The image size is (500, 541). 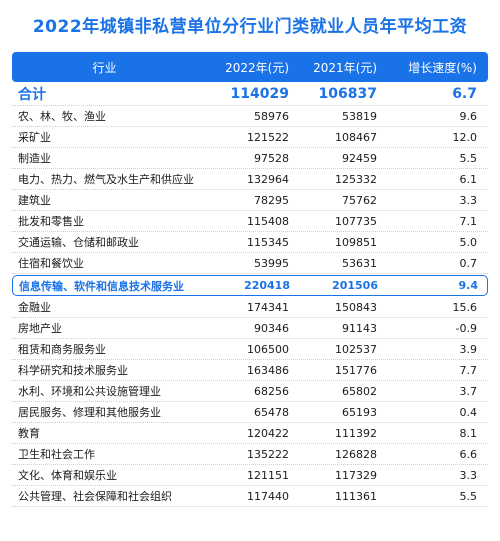 I want to click on wage-2021-cell: 92459, so click(x=359, y=158).